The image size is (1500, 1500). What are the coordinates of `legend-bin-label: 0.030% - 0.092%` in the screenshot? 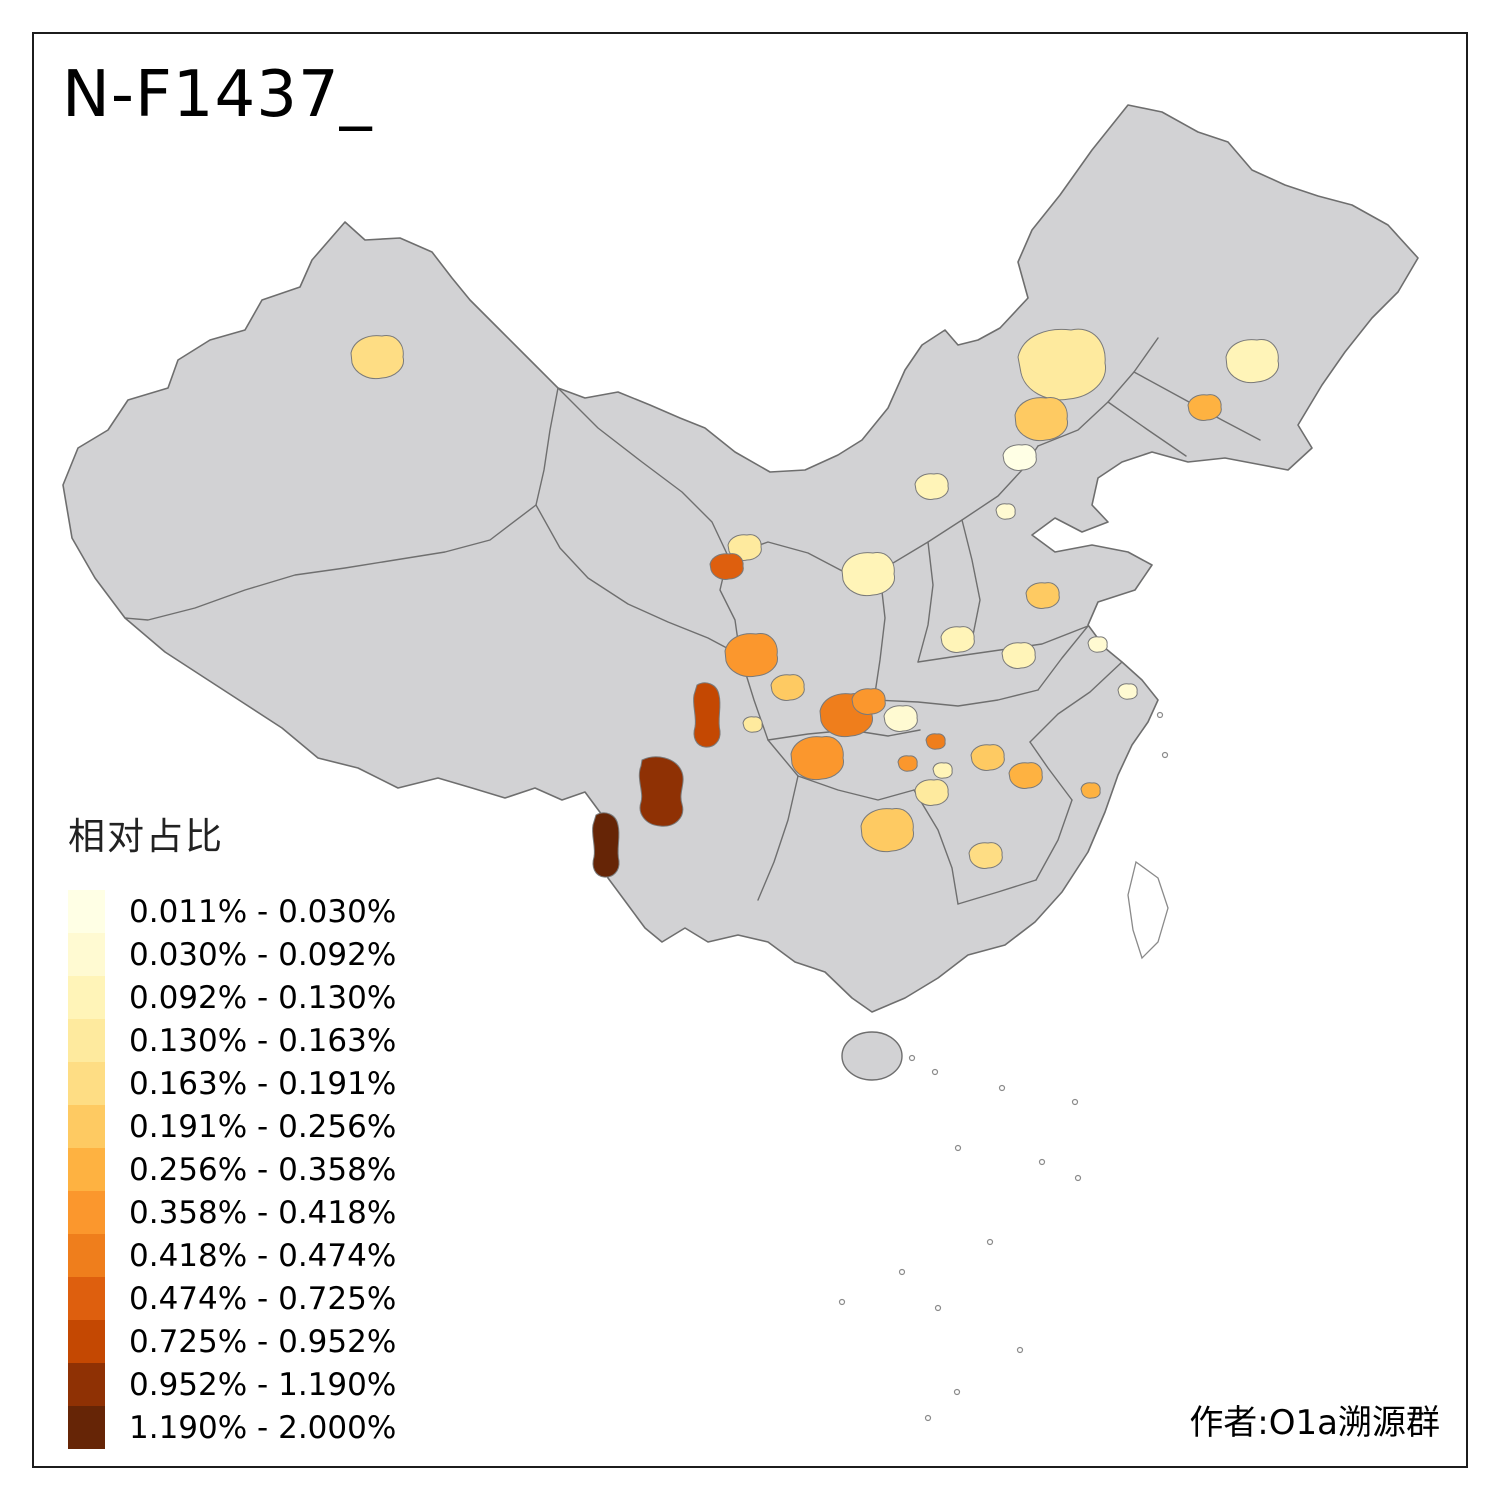 It's located at (263, 954).